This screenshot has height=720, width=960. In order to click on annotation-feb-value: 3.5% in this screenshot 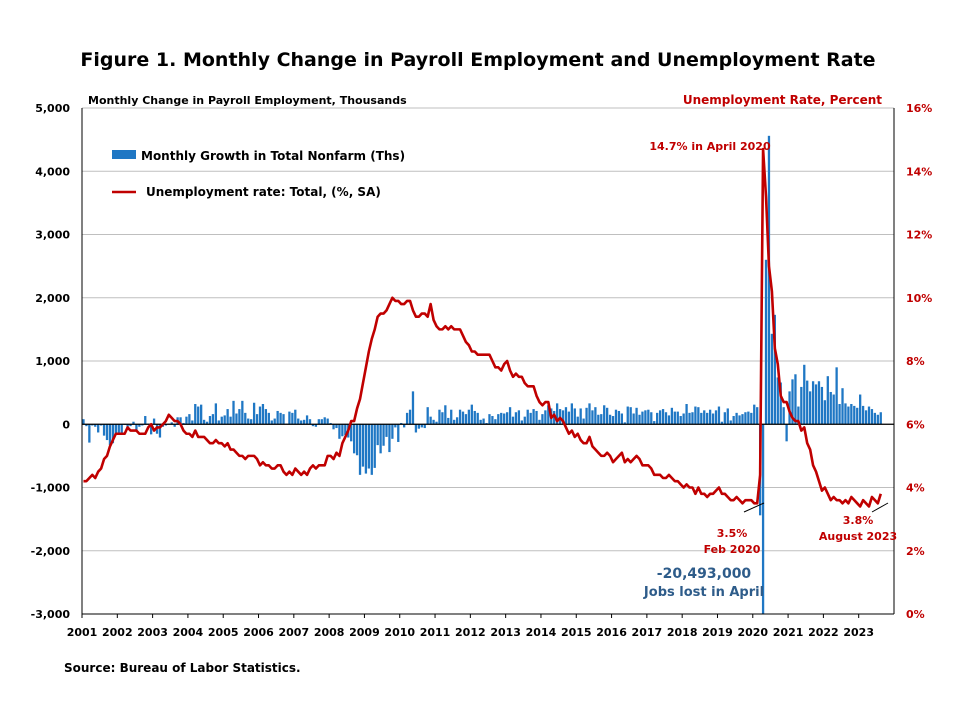, I will do `click(732, 533)`.